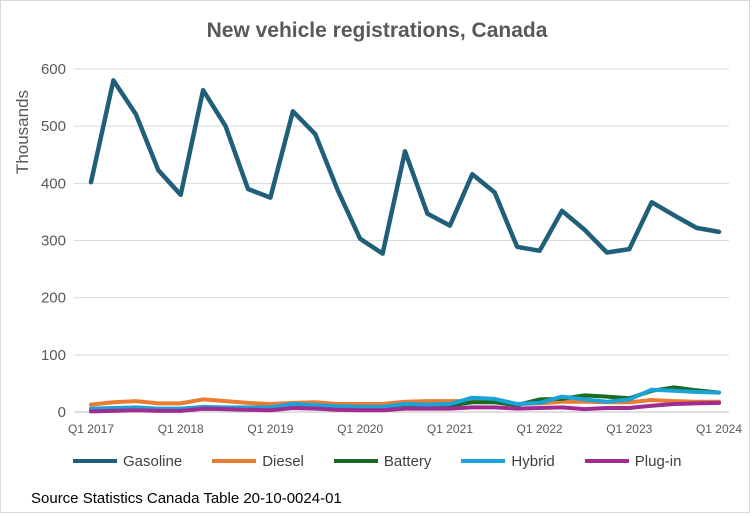  I want to click on y-tick-label: 0, so click(62, 412).